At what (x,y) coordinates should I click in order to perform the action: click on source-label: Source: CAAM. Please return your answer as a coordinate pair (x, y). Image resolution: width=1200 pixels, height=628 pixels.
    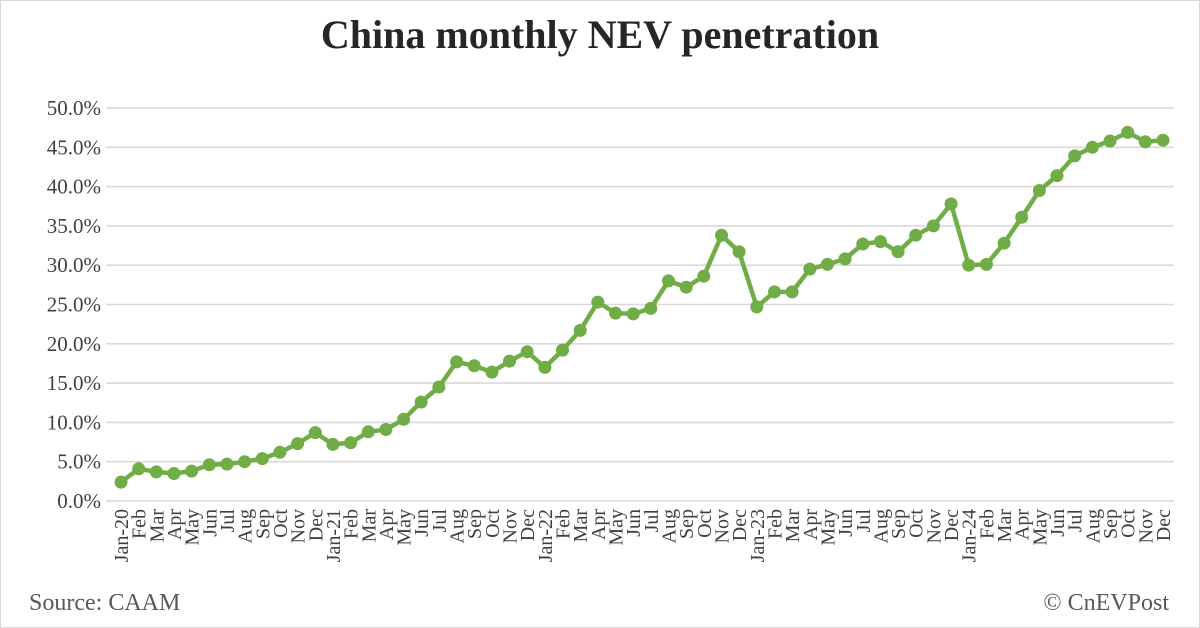
    Looking at the image, I should click on (105, 603).